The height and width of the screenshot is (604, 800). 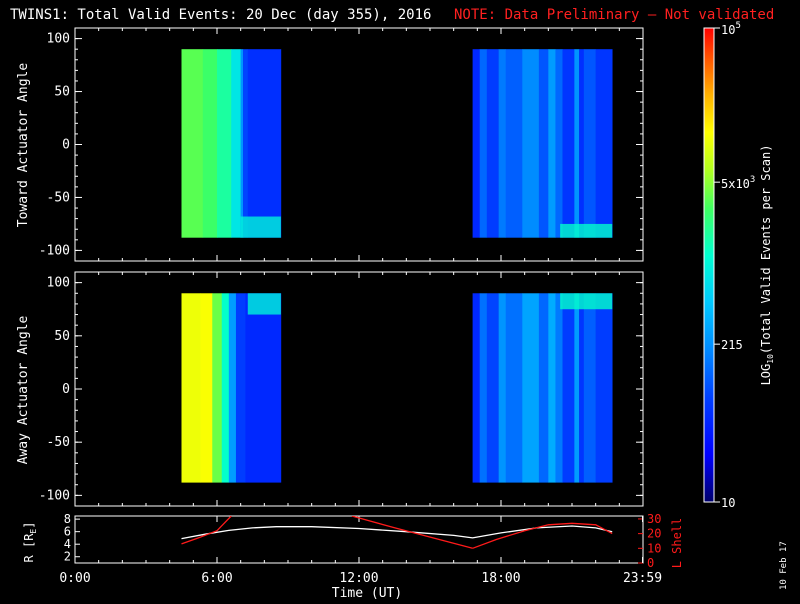 I want to click on colorbar-gradient, so click(x=709, y=265).